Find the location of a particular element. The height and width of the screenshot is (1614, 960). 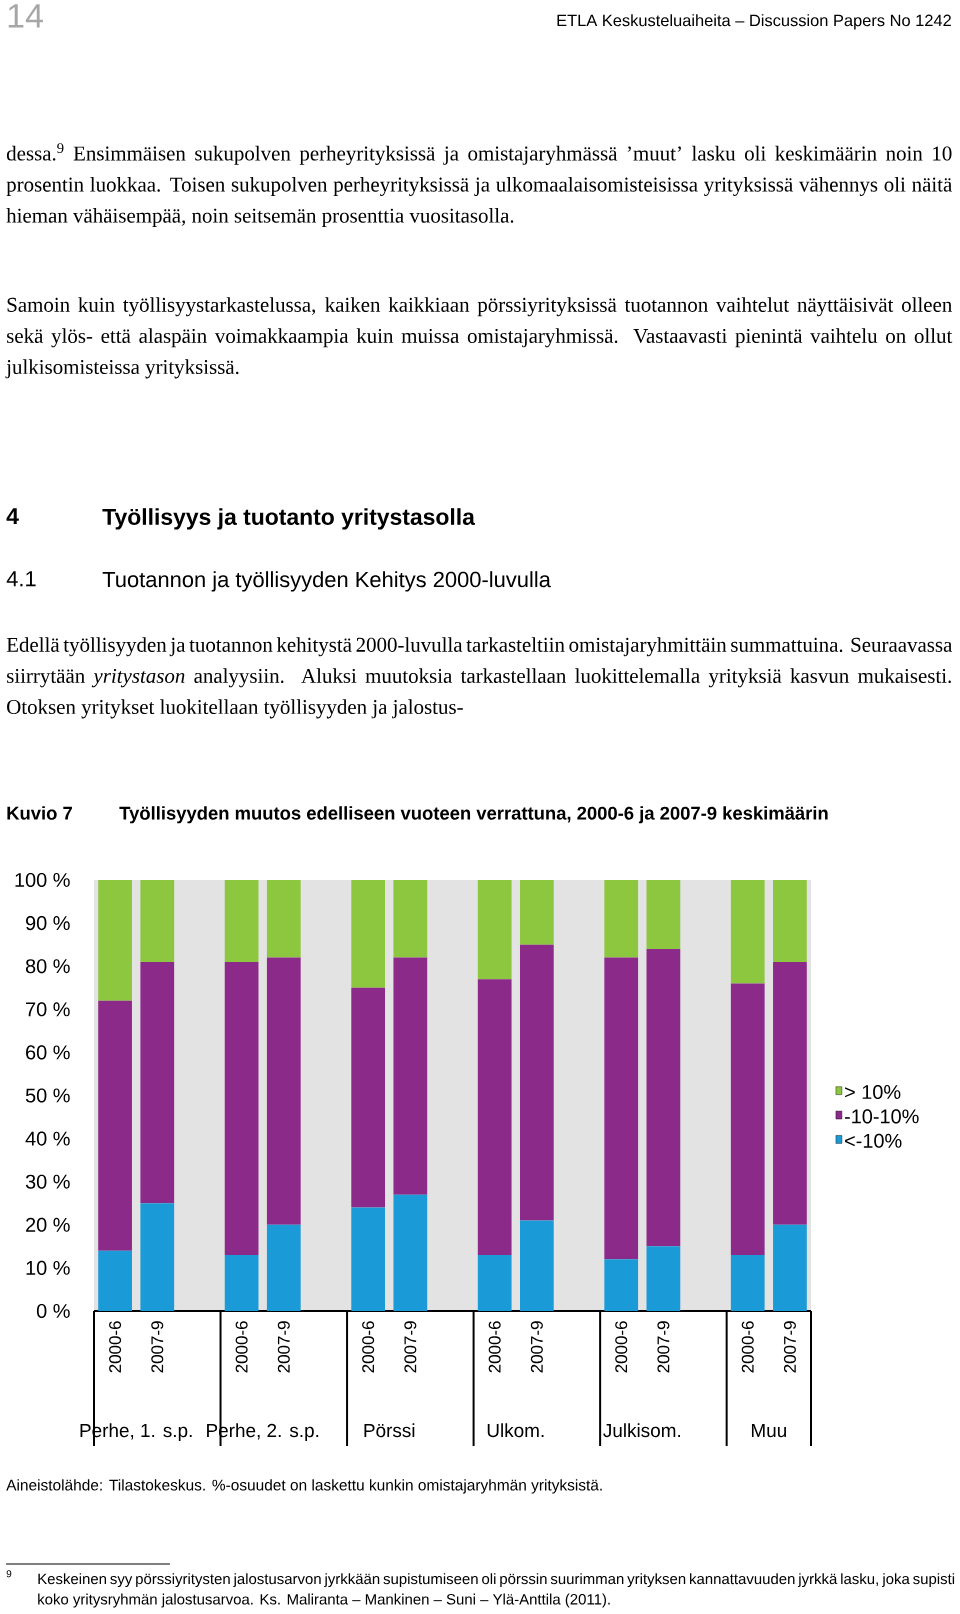

text: Edellä työllisyyden ja tuotannon kehitystä 2000-luvulla tarkasteltiin omistajaryhmittäin summattuina. Seuraavassa siirrytään yritystason analyysiin. Aluksi muutoksia tarkastellaan luokittelemalla yrityksiä kasvun mukaisesti. Otoksen yritykset luokitellaan työllisyyden ja jalostus- is located at coordinates (479, 678).